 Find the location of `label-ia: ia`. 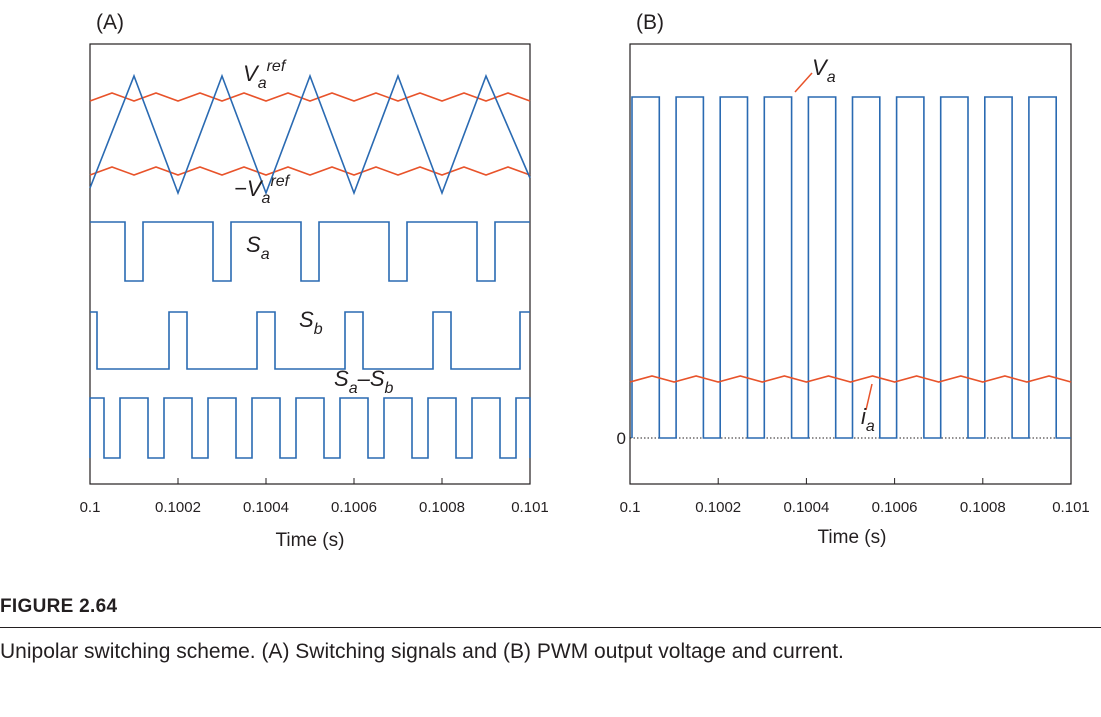

label-ia: ia is located at coordinates (868, 419).